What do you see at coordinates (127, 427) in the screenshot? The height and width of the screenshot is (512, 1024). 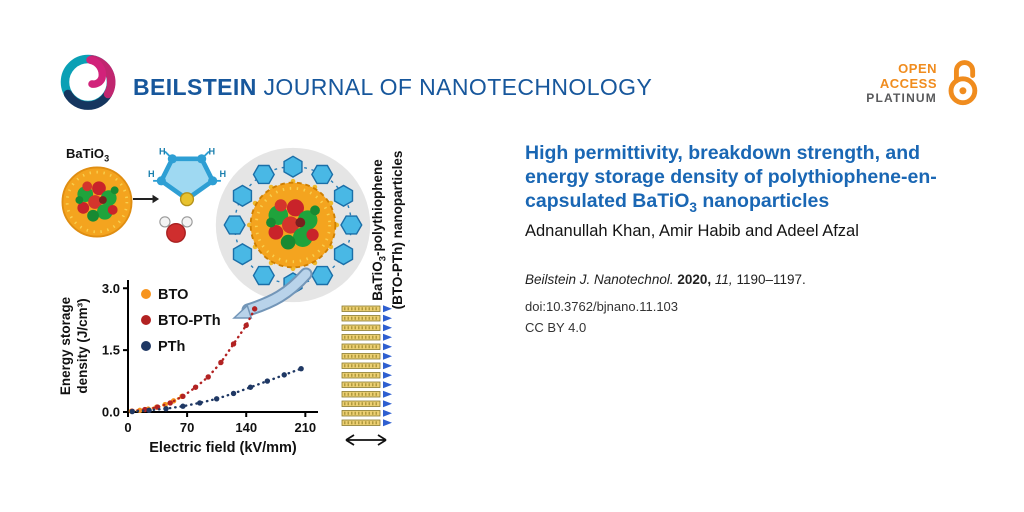 I see `svg-text: 0` at bounding box center [127, 427].